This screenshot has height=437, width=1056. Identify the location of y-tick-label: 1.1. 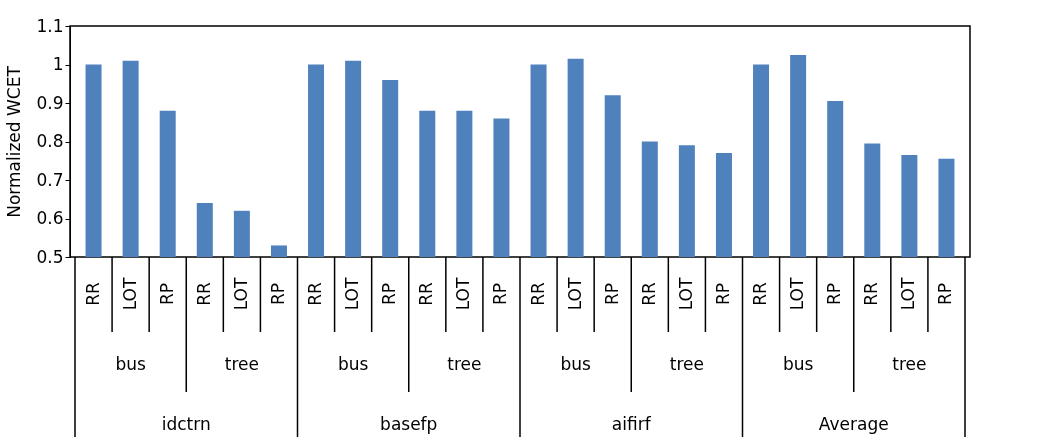
(50, 25).